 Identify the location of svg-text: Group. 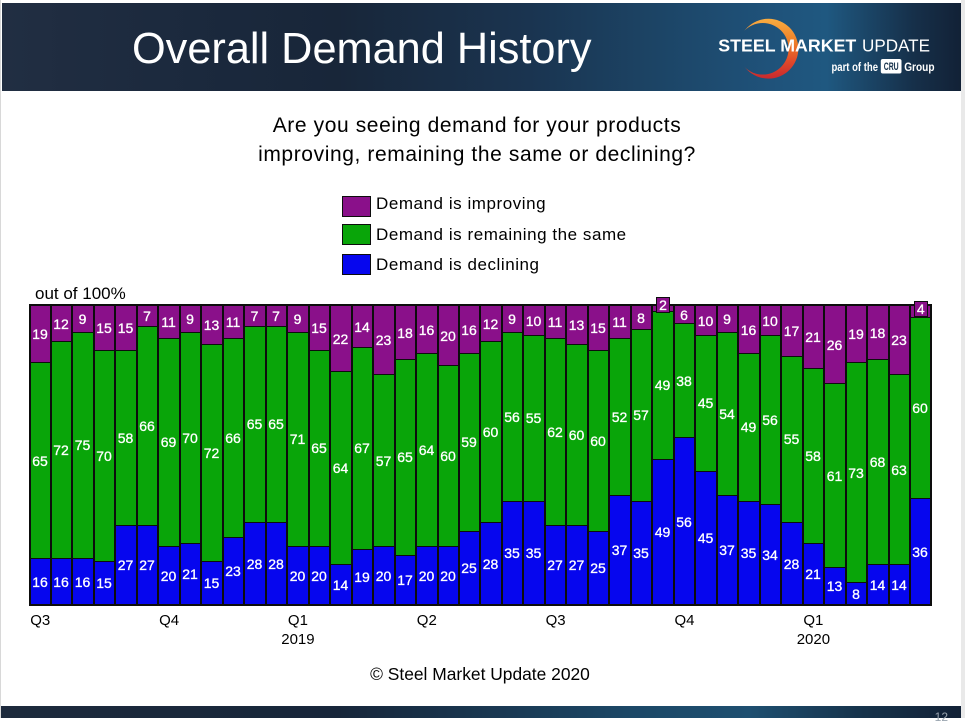
(919, 67).